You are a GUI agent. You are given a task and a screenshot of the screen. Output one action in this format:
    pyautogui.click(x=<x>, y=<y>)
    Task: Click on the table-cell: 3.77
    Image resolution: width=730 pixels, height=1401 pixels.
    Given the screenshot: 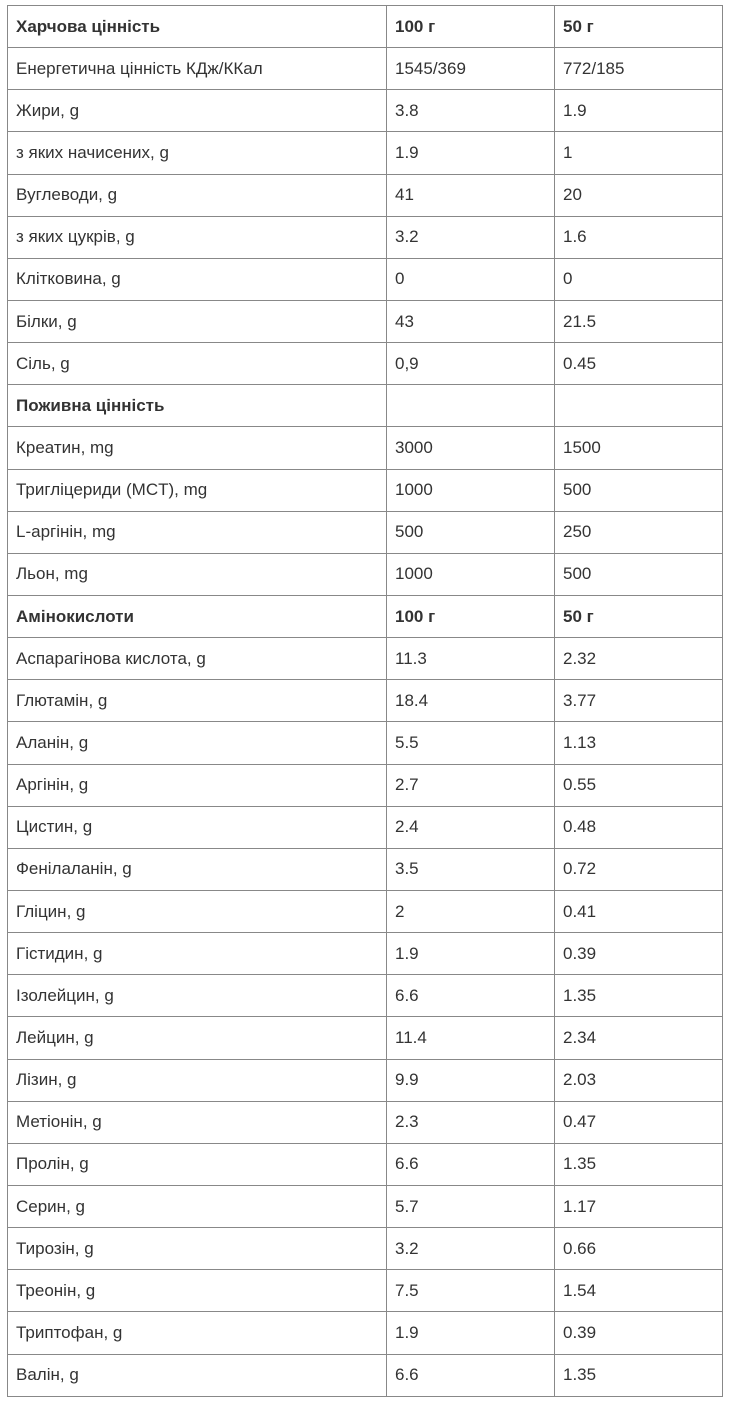 What is the action you would take?
    pyautogui.click(x=638, y=701)
    